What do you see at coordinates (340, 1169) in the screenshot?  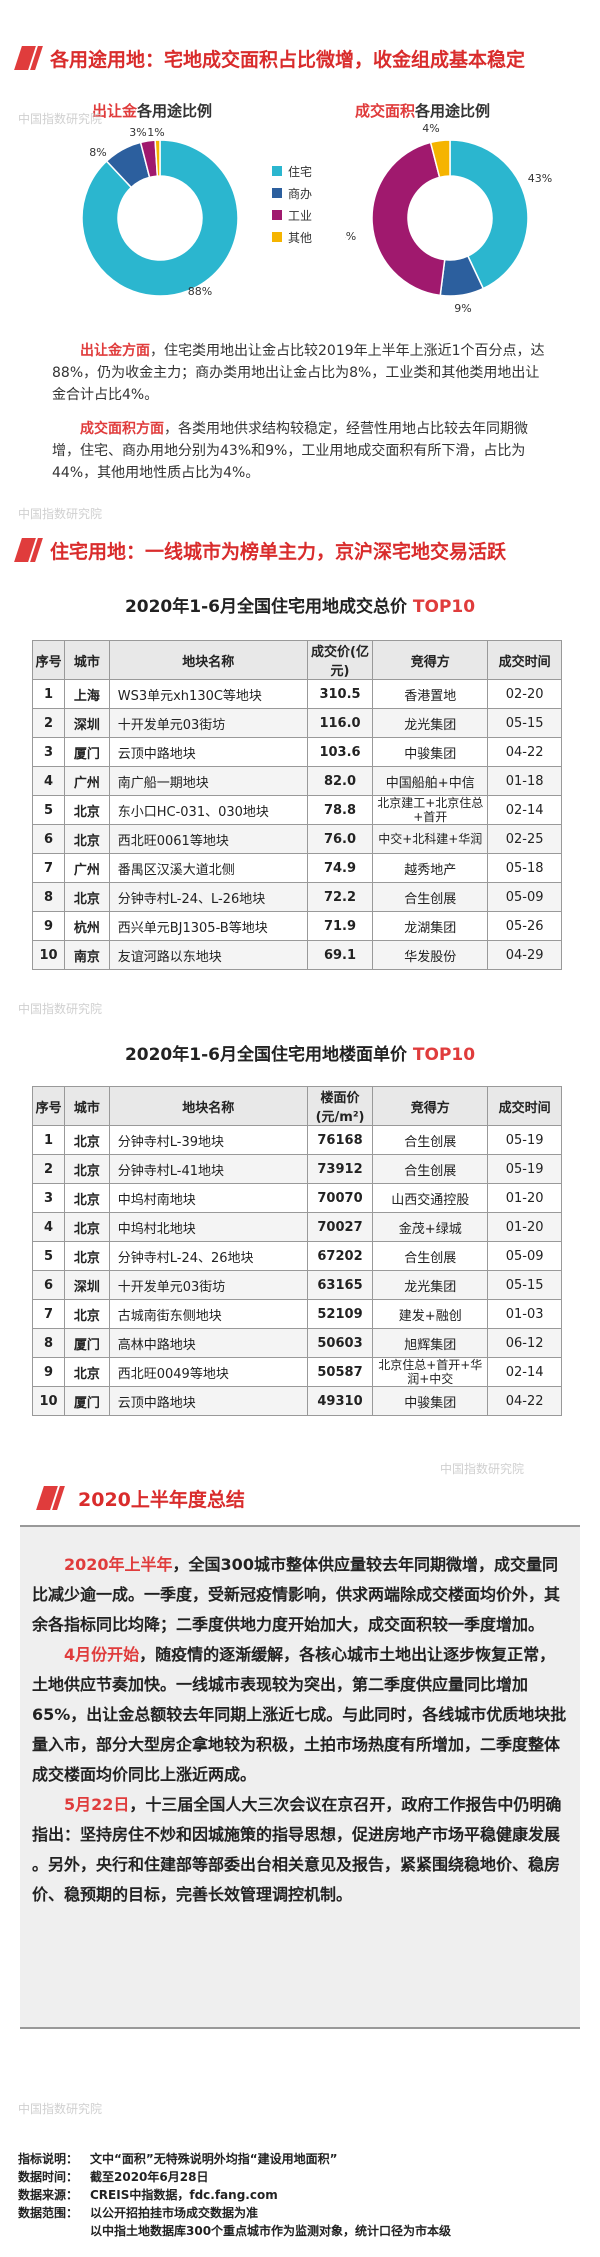 I see `cell-price: 73912` at bounding box center [340, 1169].